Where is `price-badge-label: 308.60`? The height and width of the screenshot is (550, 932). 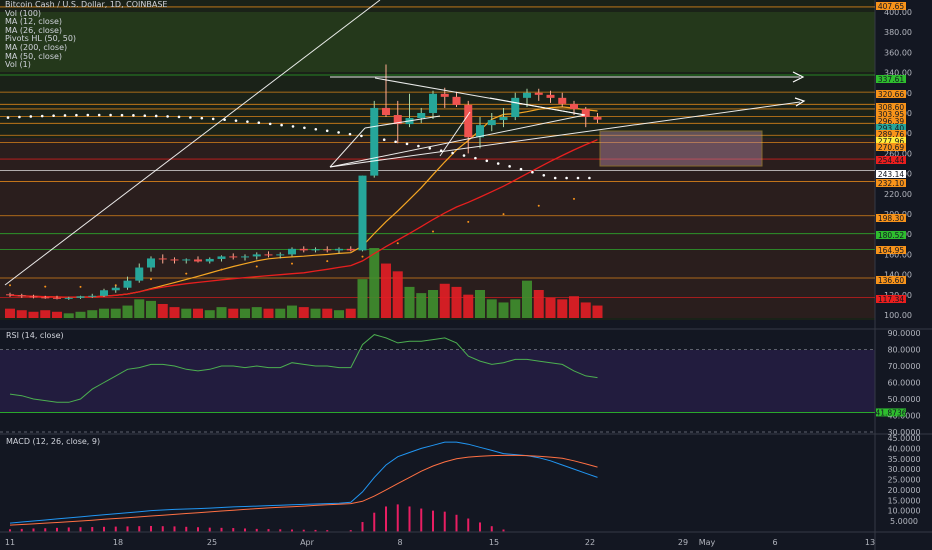 price-badge-label: 308.60 is located at coordinates (891, 107).